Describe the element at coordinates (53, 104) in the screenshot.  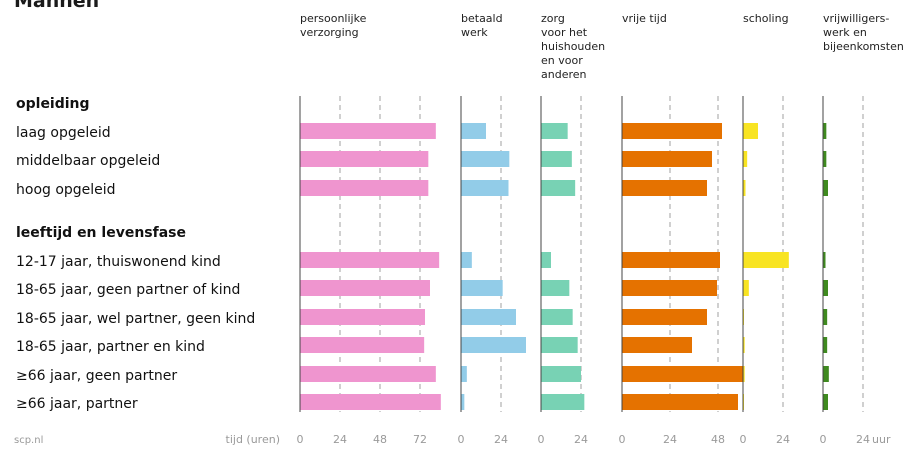
I see `group-heading: opleiding` at that location.